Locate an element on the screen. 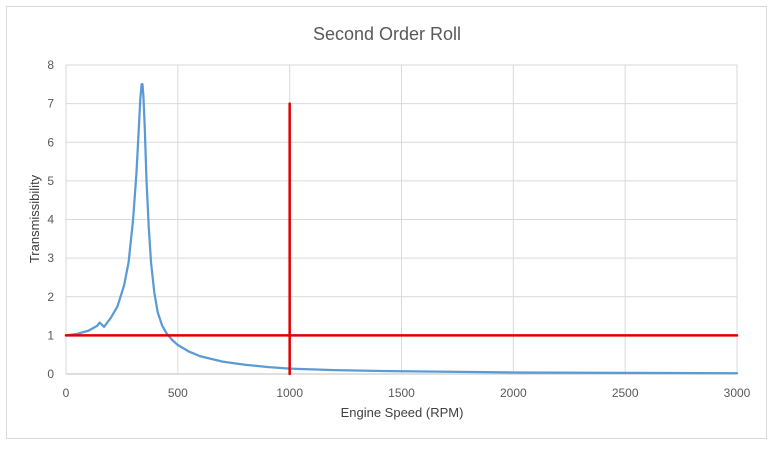 This screenshot has height=451, width=775. y-axis-ticks: 0 1 2 3 4 5 6 7 8 is located at coordinates (50, 219).